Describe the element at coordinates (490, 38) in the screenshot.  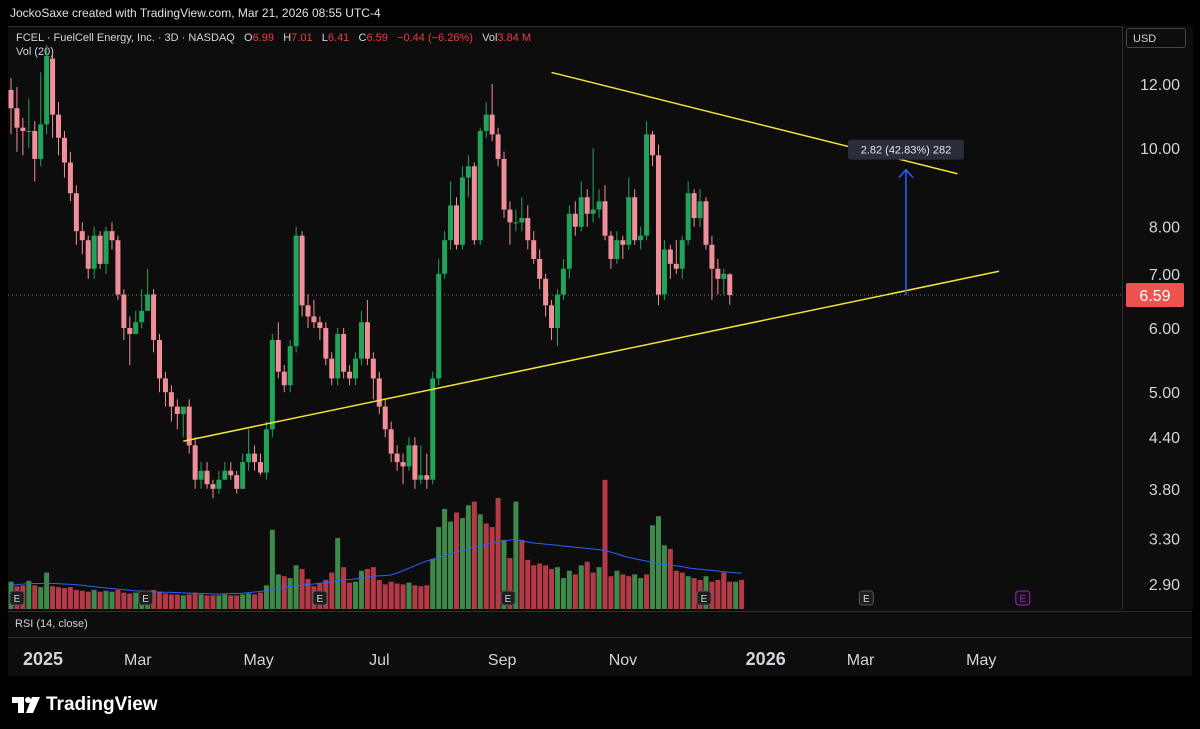
I see `volume-label: Vol` at that location.